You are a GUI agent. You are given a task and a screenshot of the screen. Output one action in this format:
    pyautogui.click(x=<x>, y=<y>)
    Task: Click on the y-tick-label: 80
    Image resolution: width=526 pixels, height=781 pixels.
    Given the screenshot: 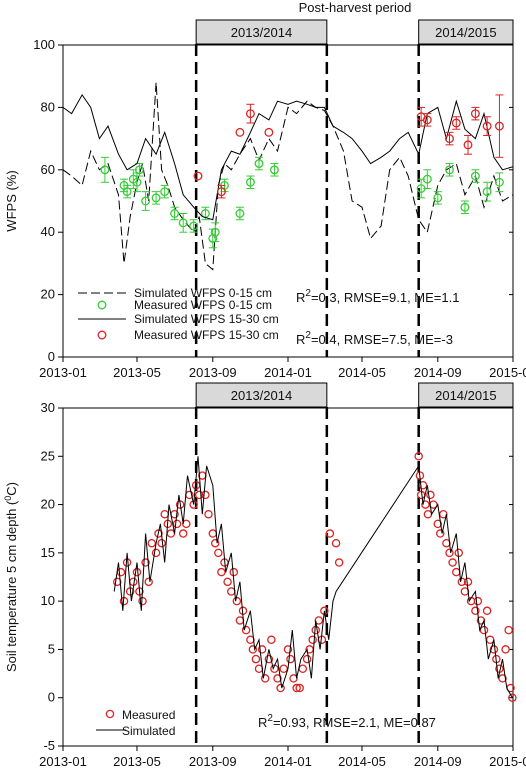 What is the action you would take?
    pyautogui.click(x=48, y=106)
    